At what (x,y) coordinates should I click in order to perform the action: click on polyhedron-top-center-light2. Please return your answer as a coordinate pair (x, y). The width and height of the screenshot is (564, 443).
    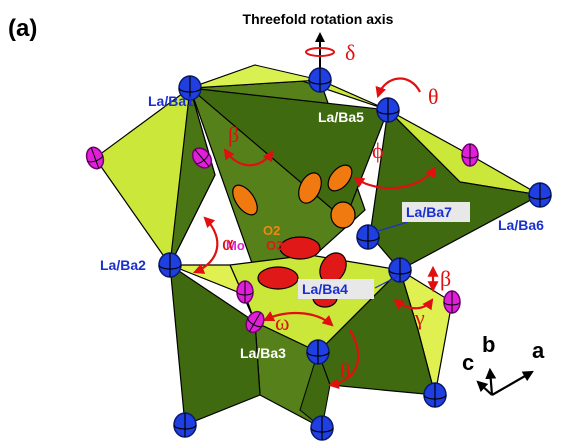
    Looking at the image, I should click on (255, 76).